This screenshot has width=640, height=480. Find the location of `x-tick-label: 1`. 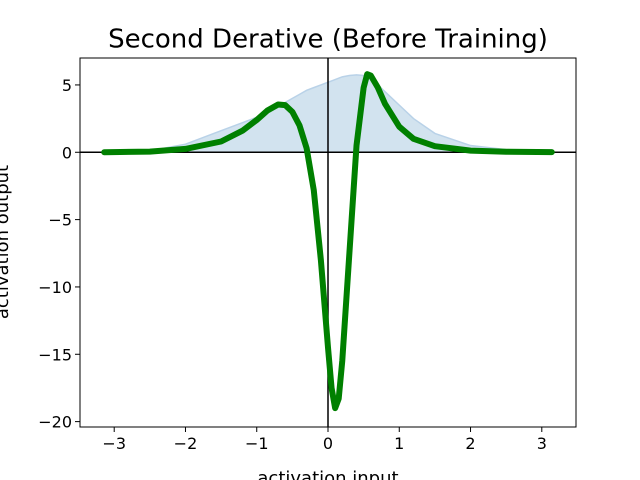

x-tick-label: 1 is located at coordinates (399, 443).